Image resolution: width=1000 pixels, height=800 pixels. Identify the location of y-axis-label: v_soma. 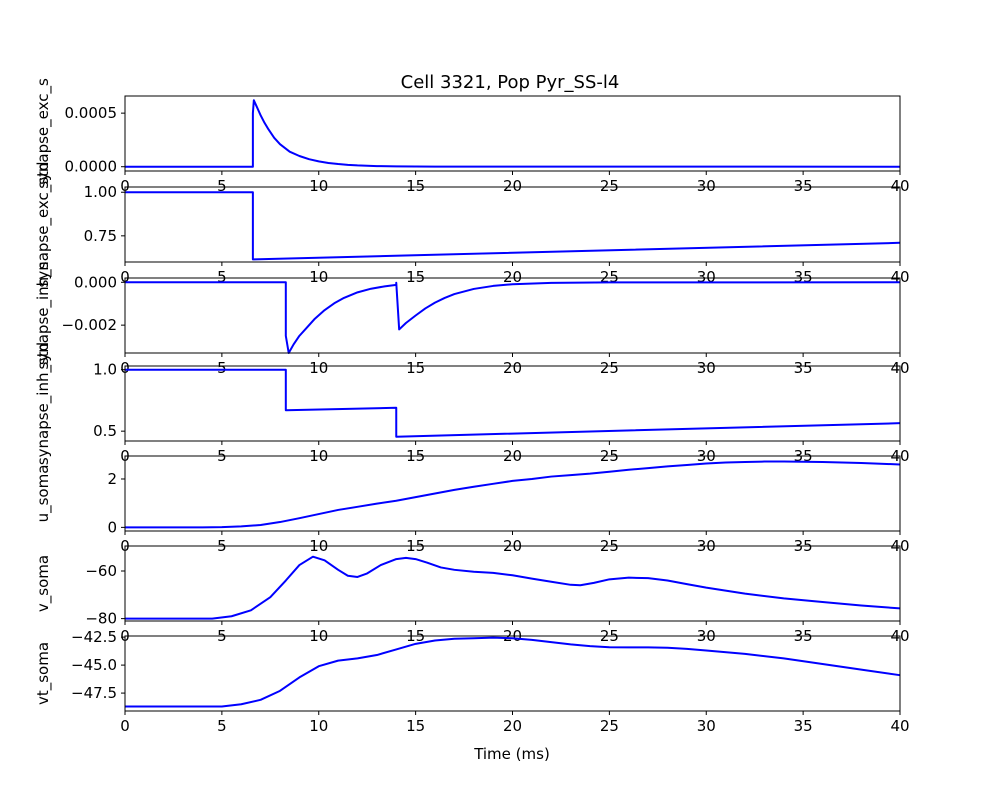
(43, 583).